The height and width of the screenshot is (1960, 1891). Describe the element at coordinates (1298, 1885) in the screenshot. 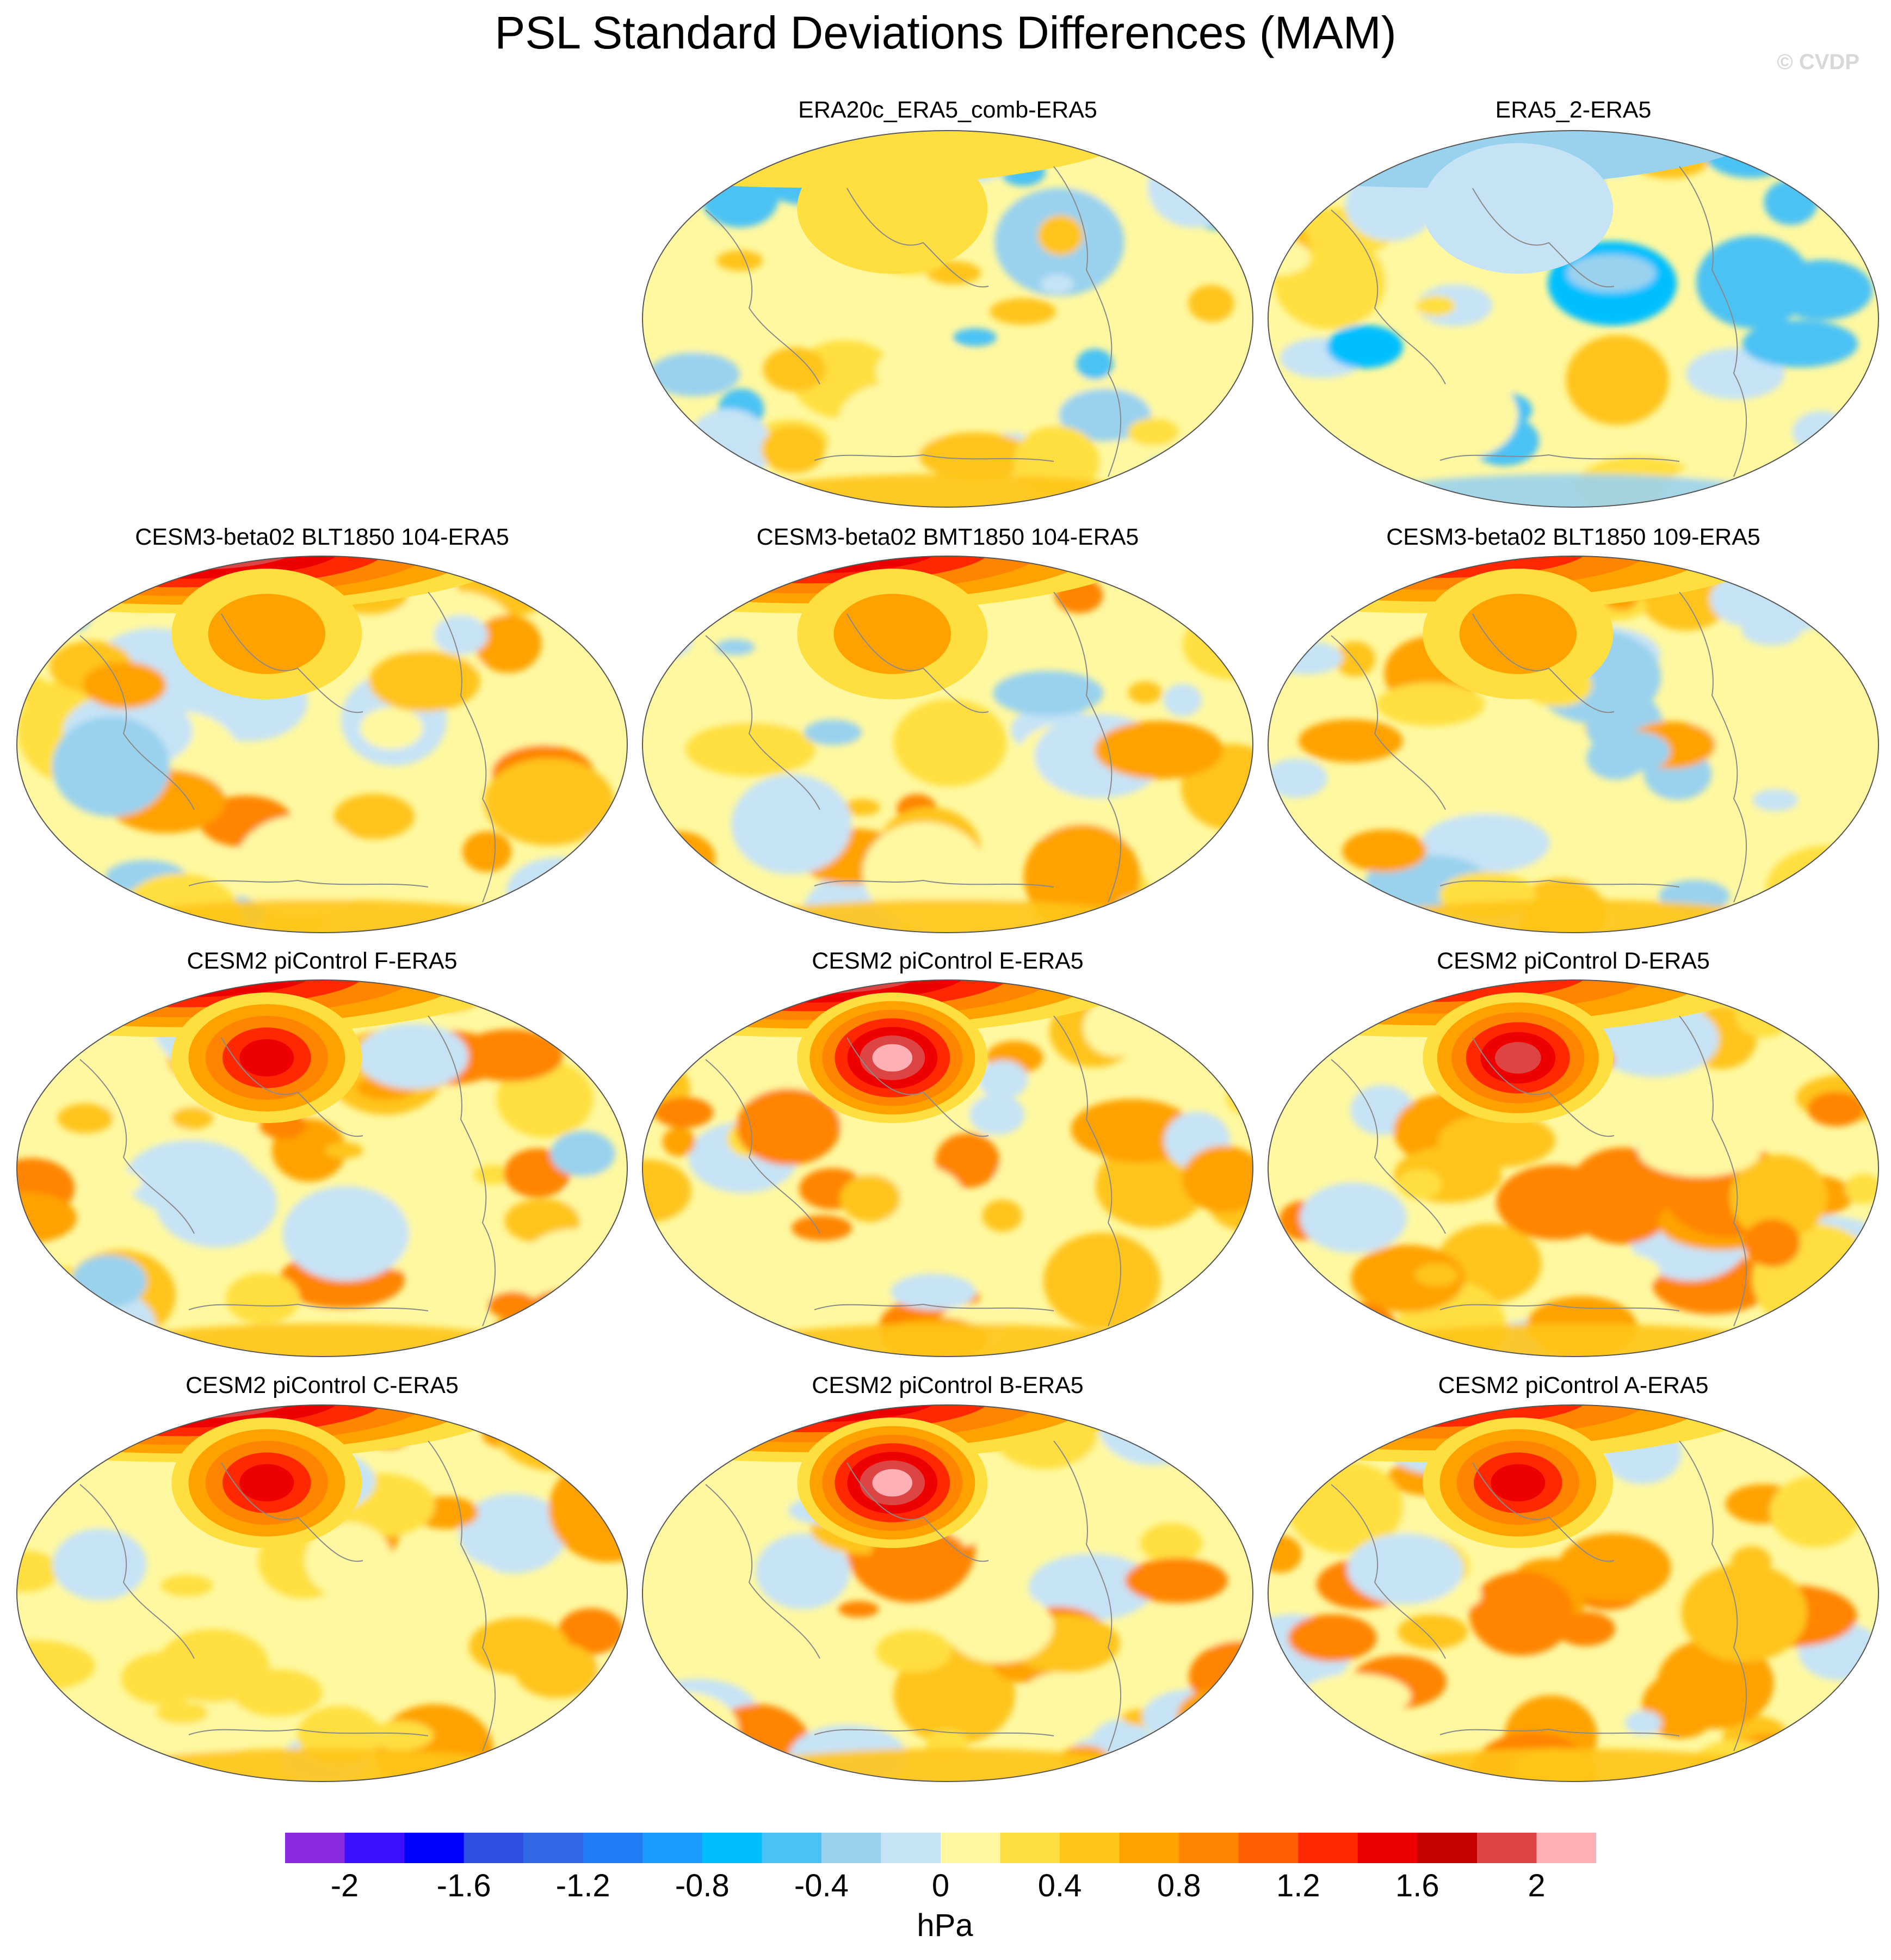

I see `colorbar-tick-label: 1.2` at that location.